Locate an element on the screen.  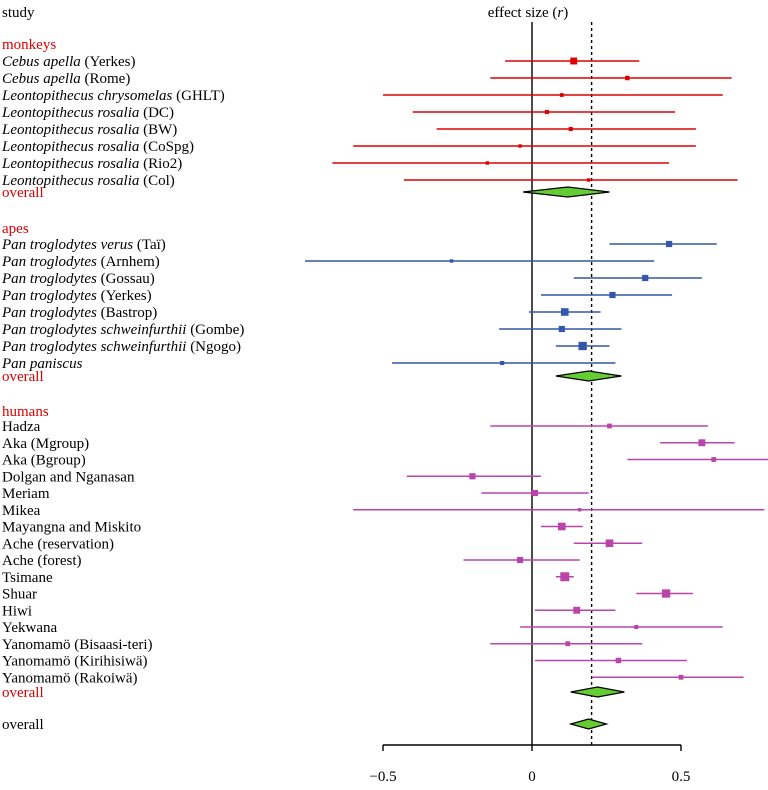
grand-overall-diamond is located at coordinates (588, 724).